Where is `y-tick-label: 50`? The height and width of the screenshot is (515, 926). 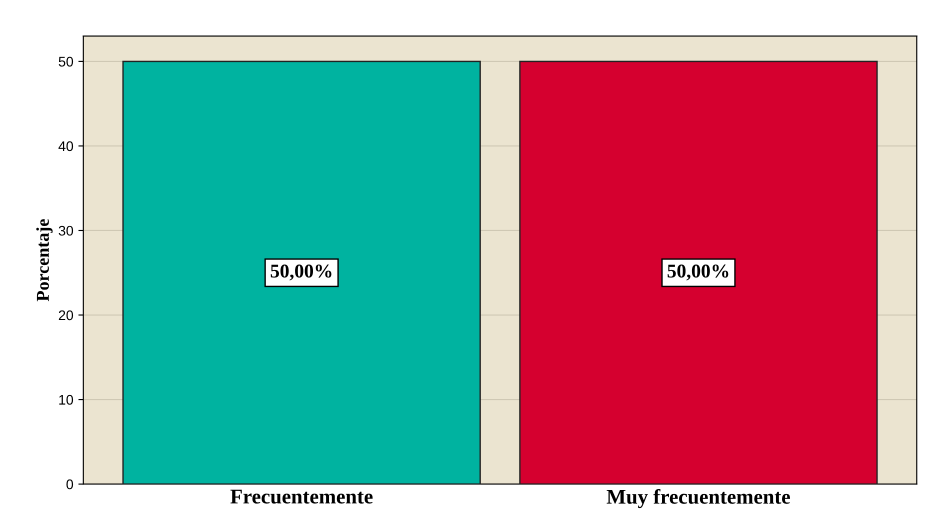 y-tick-label: 50 is located at coordinates (66, 61).